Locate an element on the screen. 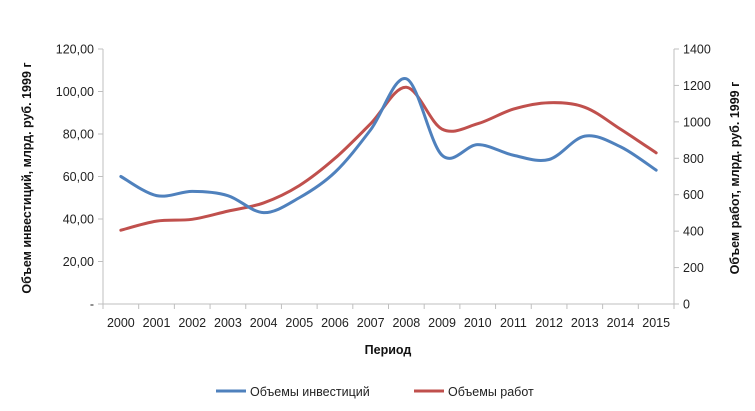 Image resolution: width=755 pixels, height=411 pixels. x-tick-label: 2002 is located at coordinates (192, 323).